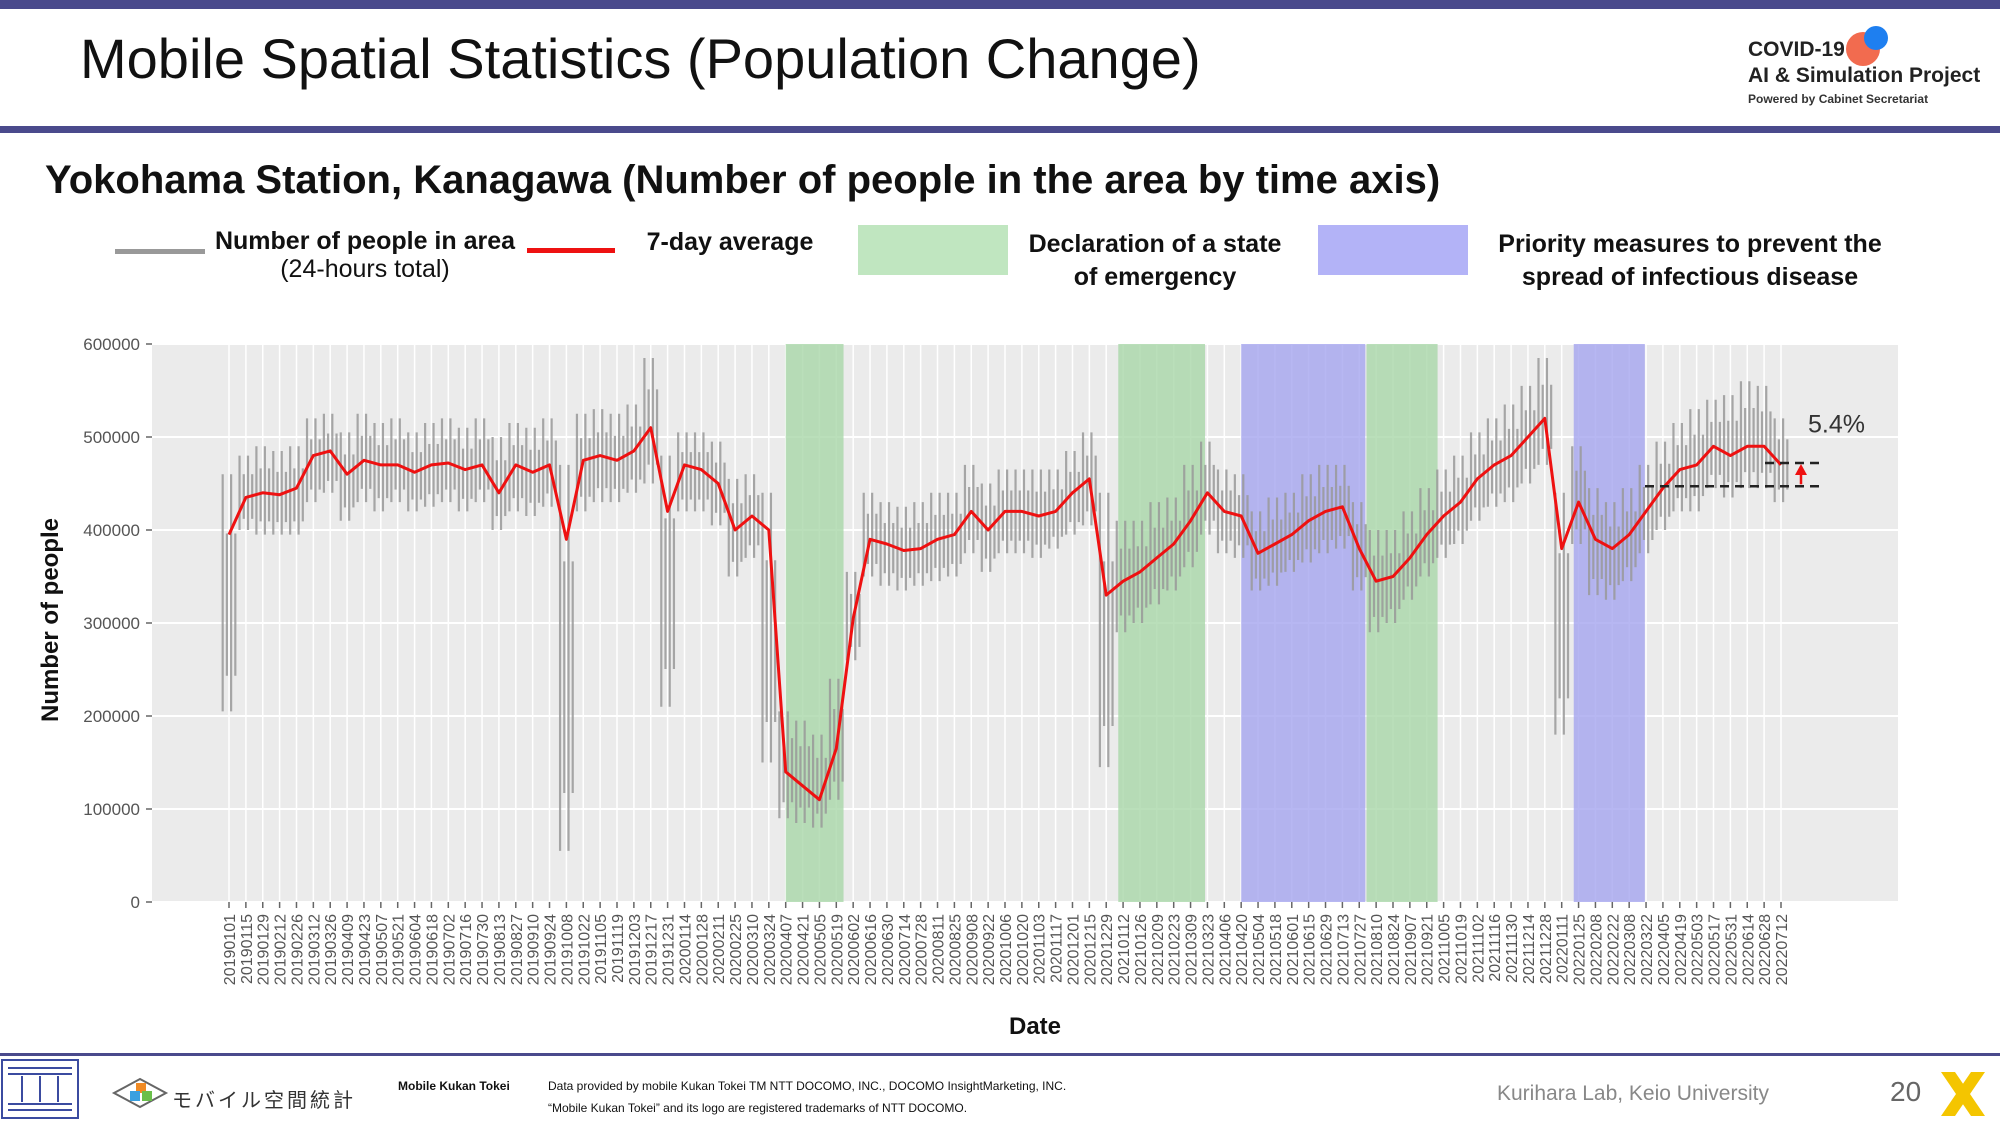 The height and width of the screenshot is (1125, 2000). I want to click on footer-brand-en: Mobile Kukan Tokei, so click(454, 1086).